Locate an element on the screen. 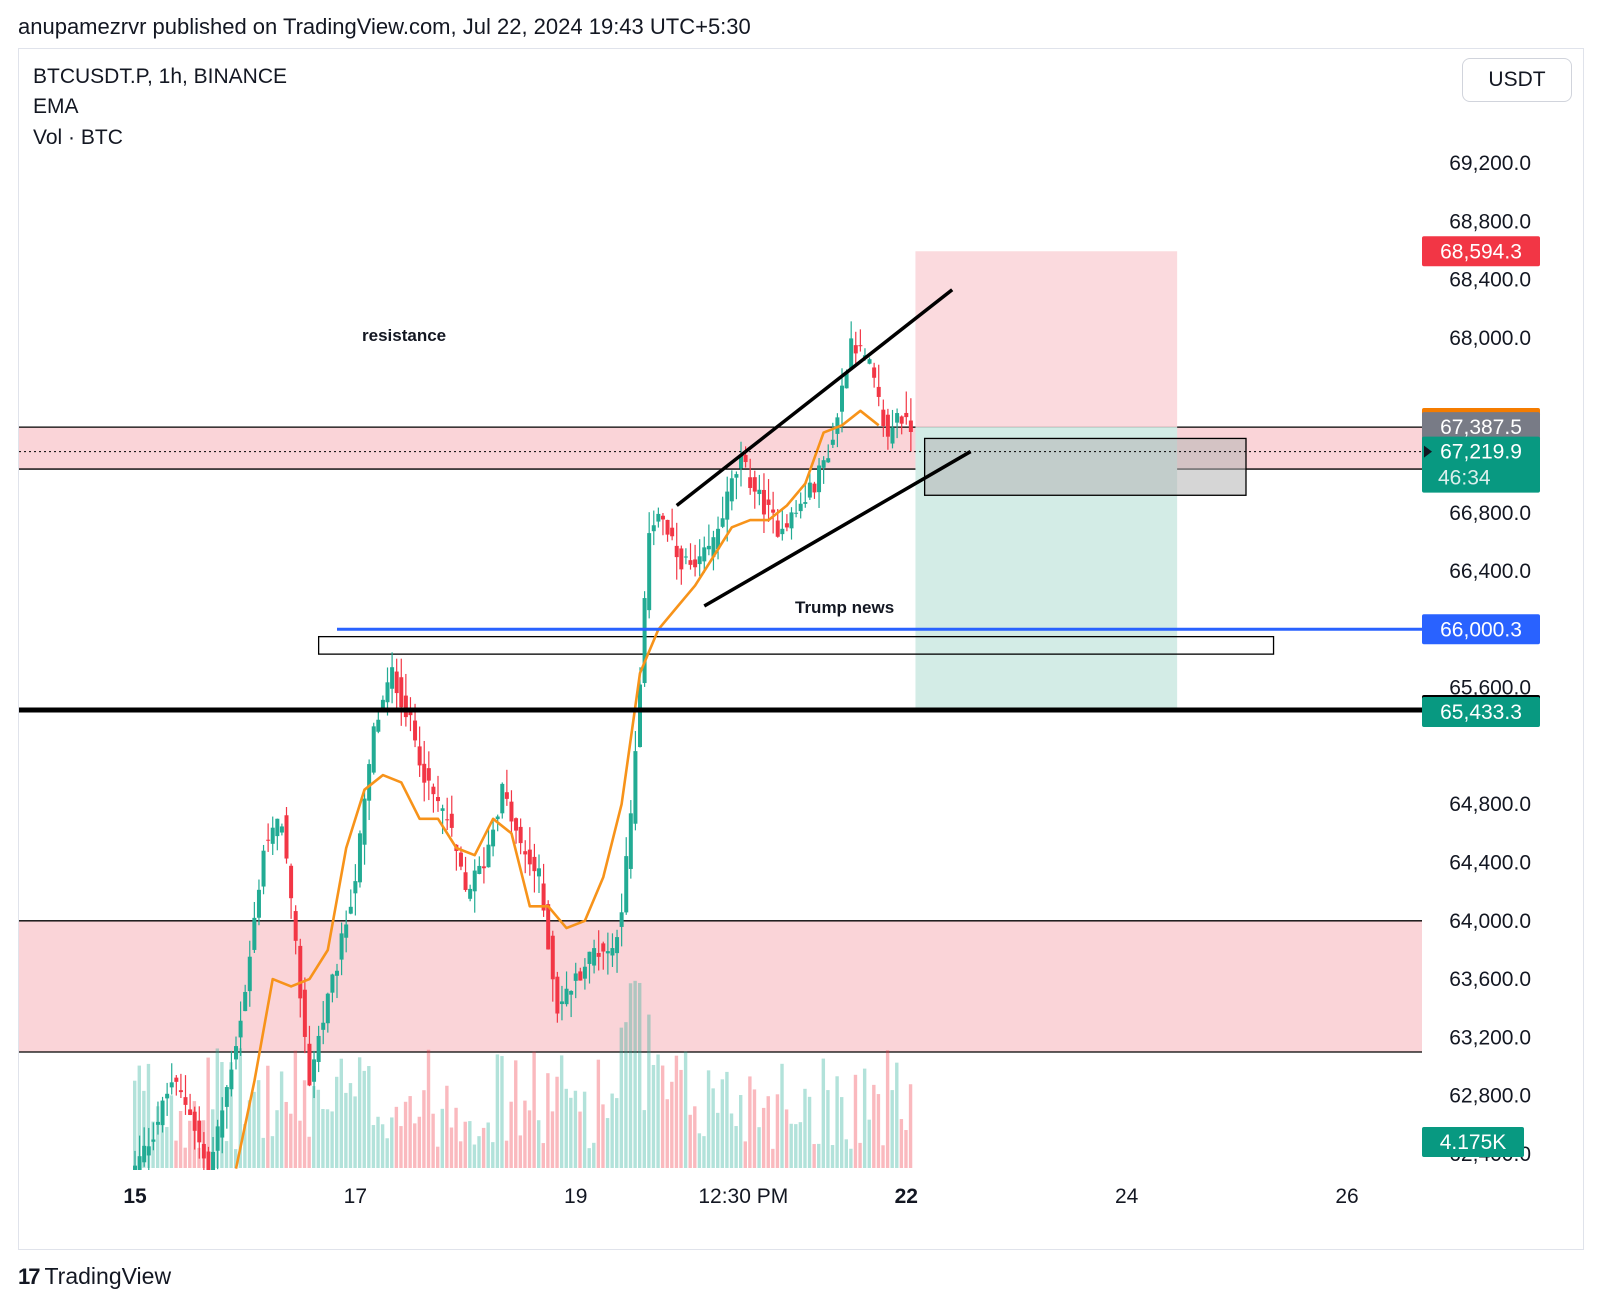 The image size is (1600, 1308). price-badge-text: 68,594.3 is located at coordinates (1481, 251).